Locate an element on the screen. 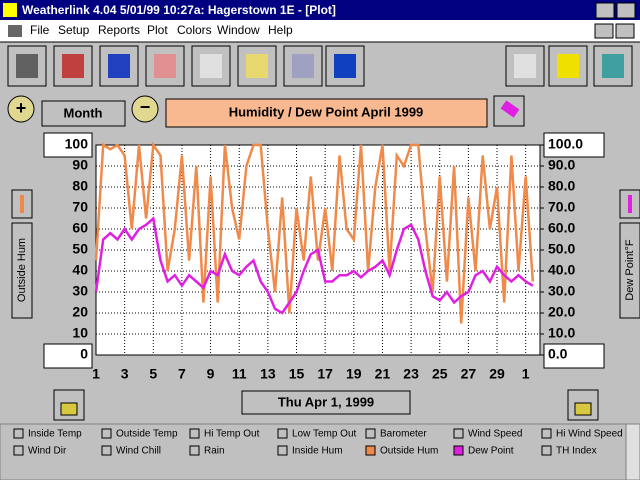 The width and height of the screenshot is (640, 485). y-tick-label: 70 is located at coordinates (80, 207).